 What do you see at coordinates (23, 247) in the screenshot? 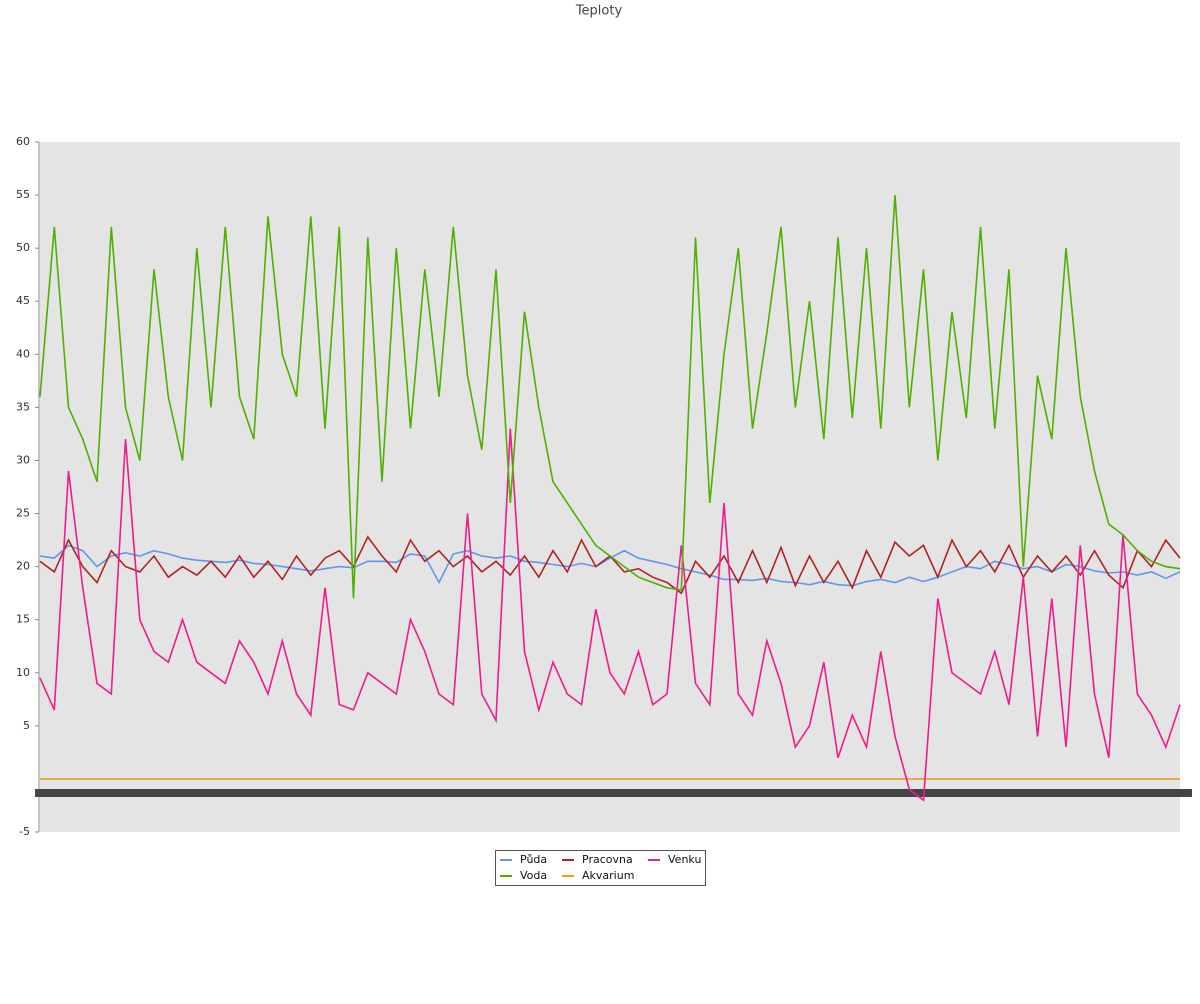
I see `y-tick-label: 50` at bounding box center [23, 247].